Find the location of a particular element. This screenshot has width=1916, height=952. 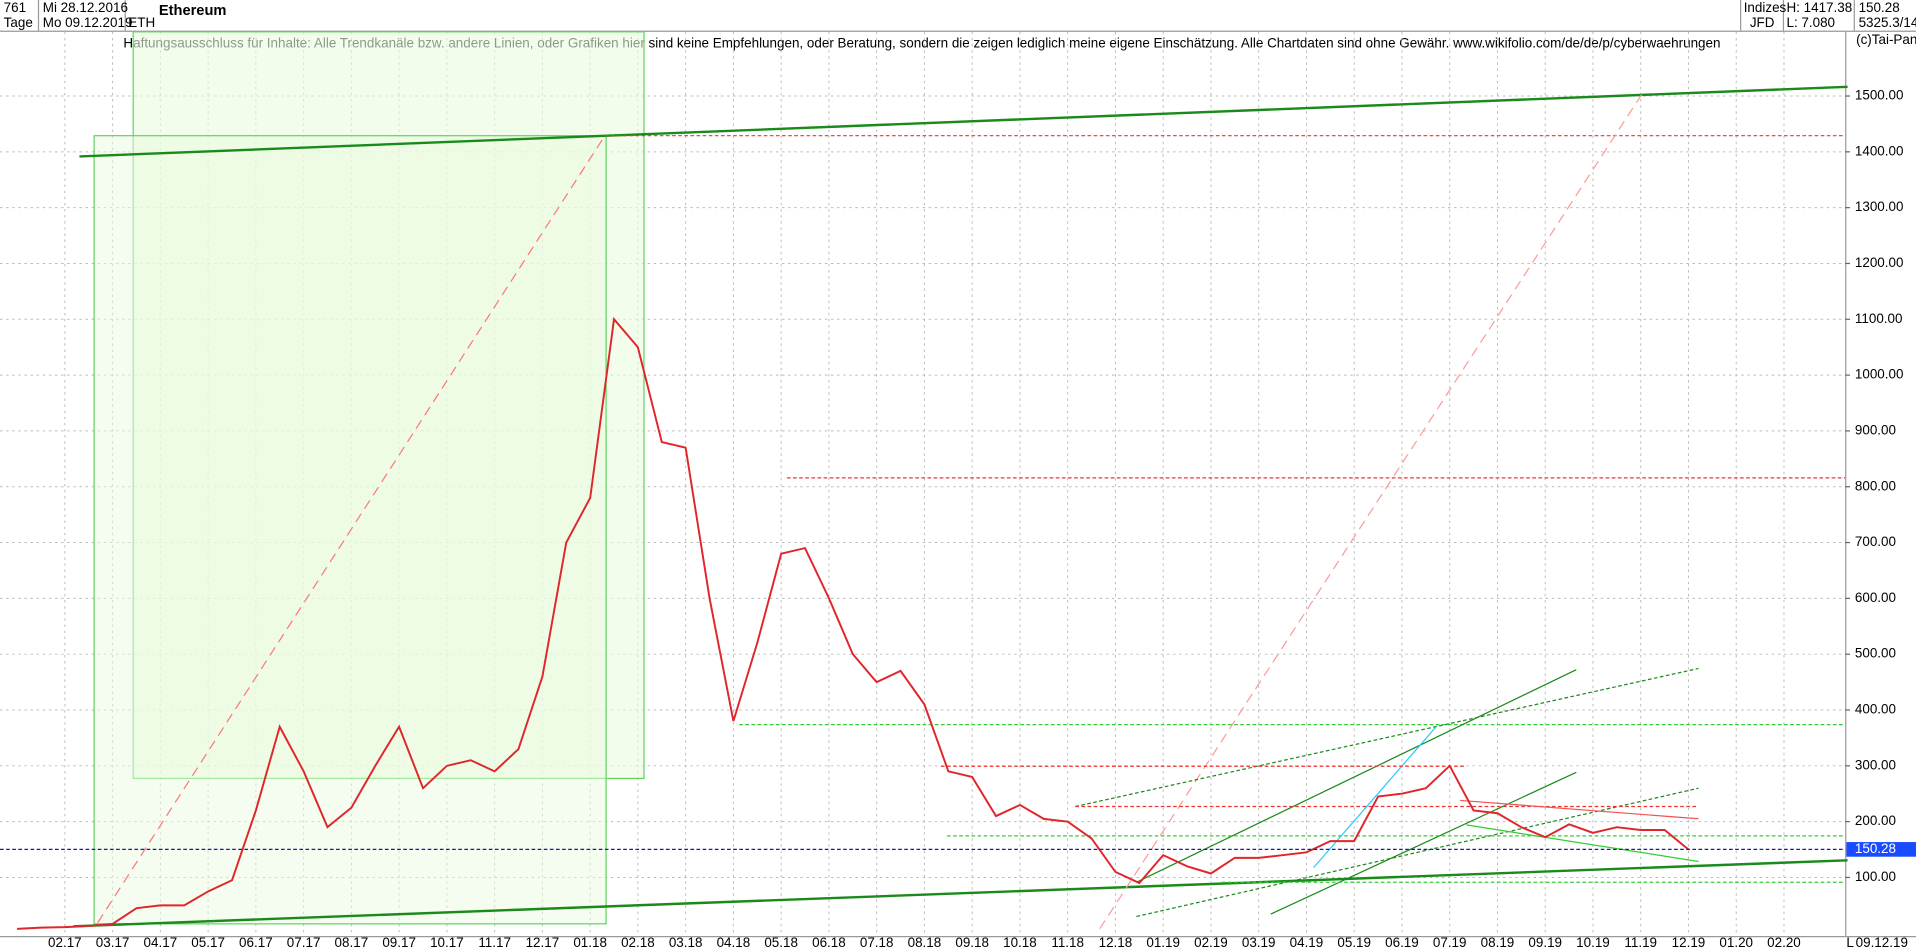

high: H: 1417.38 is located at coordinates (1819, 7).